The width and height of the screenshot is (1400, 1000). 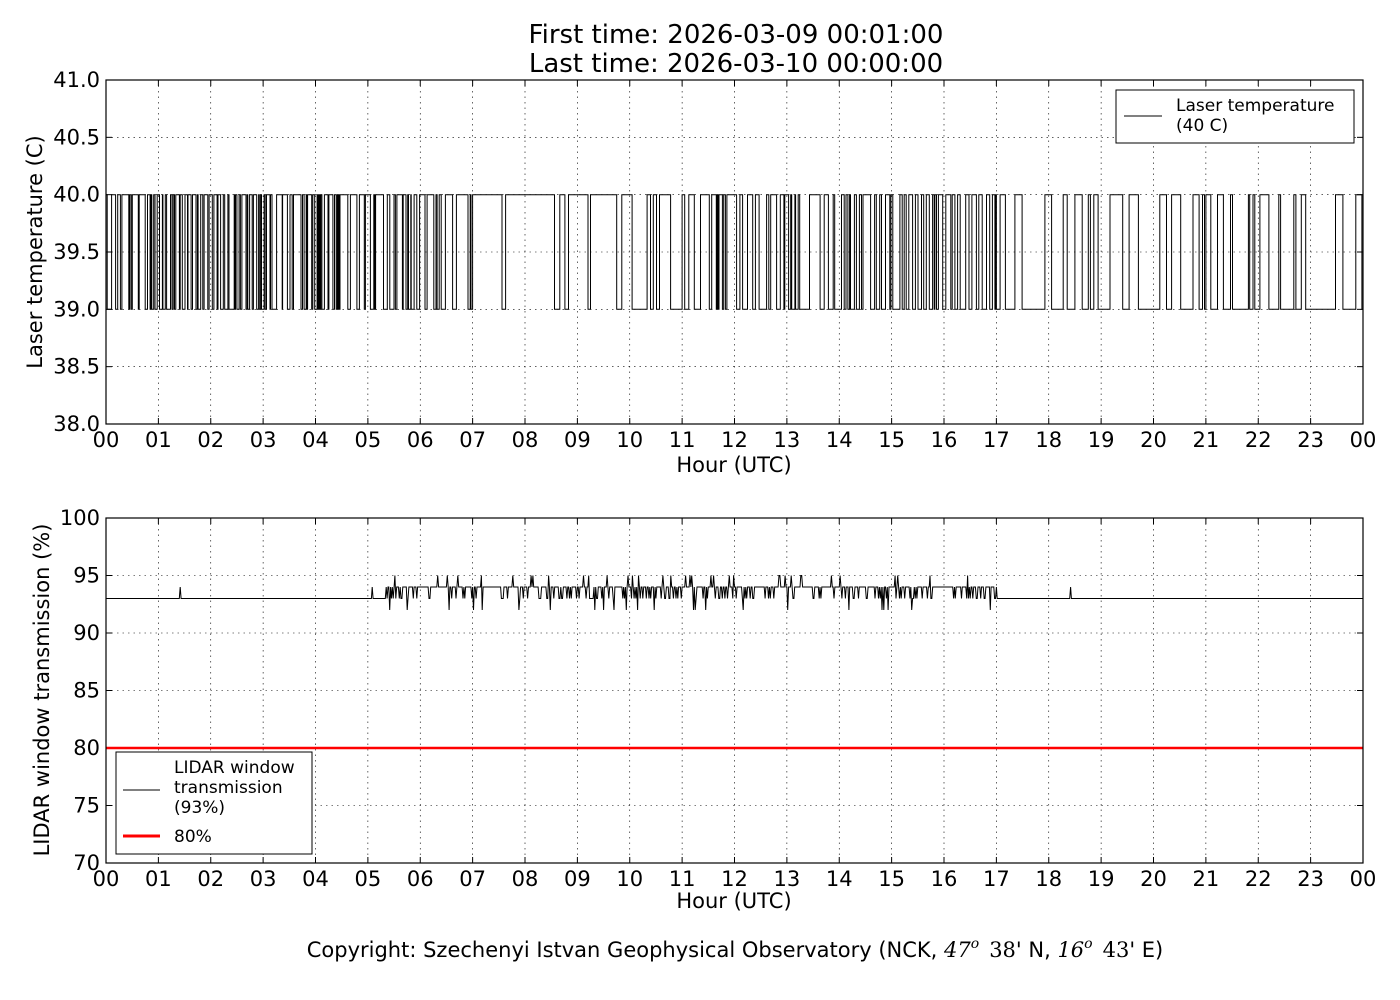 I want to click on series-group, so click(x=734, y=252).